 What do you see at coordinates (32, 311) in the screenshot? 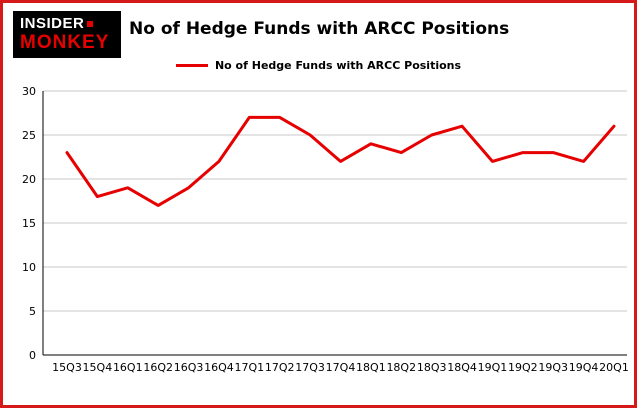
I see `svg-text: 5` at bounding box center [32, 311].